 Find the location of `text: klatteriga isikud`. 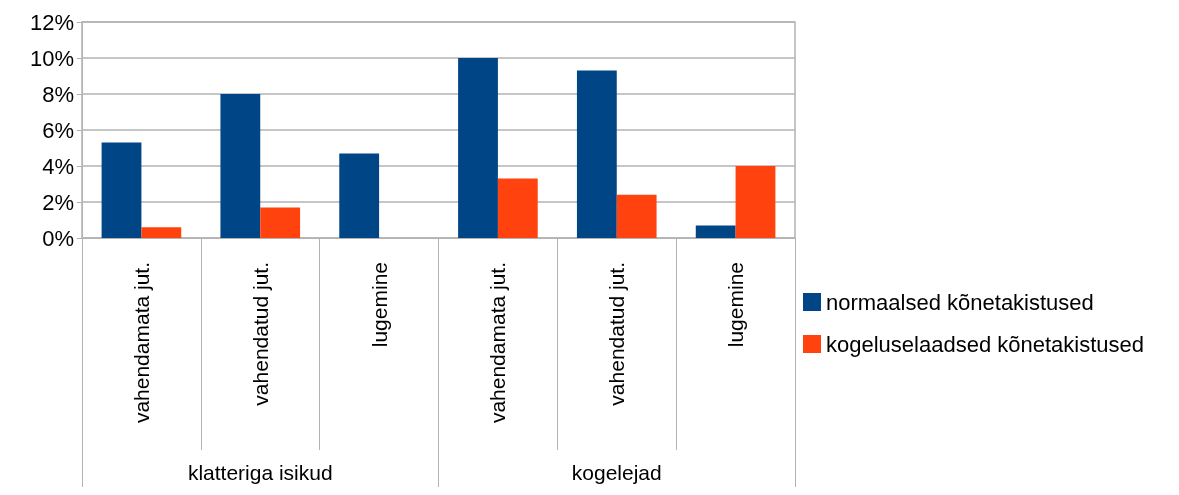

text: klatteriga isikud is located at coordinates (260, 472).